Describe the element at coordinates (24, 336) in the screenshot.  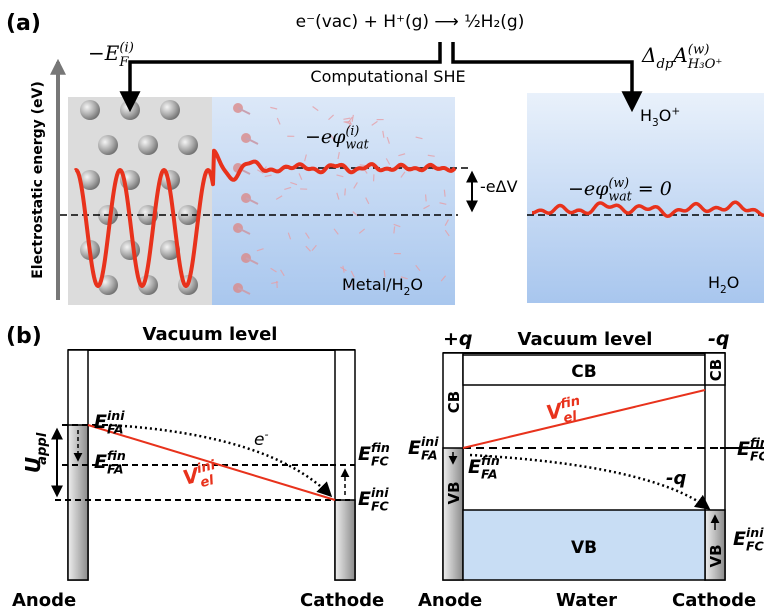
I see `panel-label: (b)` at that location.